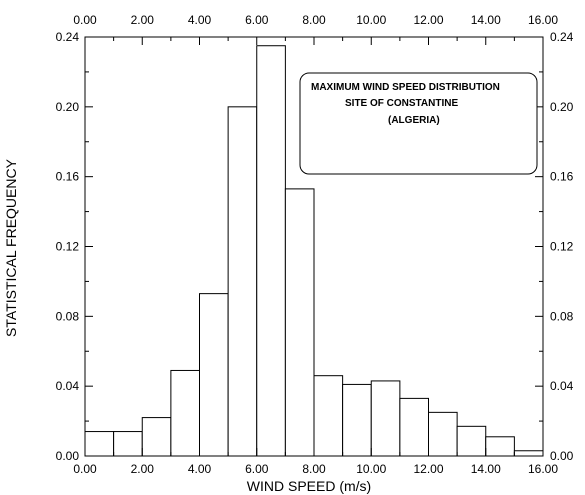 The height and width of the screenshot is (495, 585). I want to click on x-tick-label-top: 8.00, so click(314, 20).